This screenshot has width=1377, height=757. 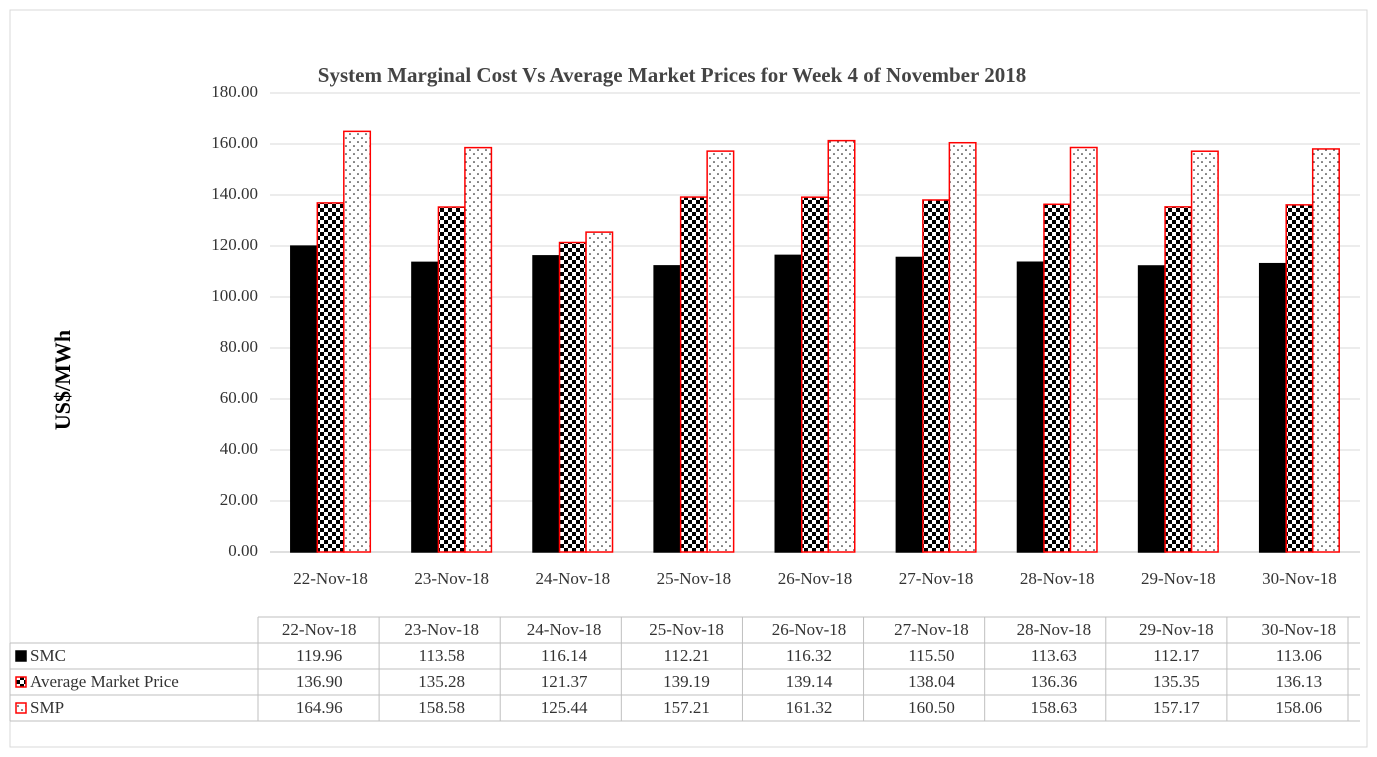 What do you see at coordinates (809, 707) in the screenshot?
I see `table-cell: 161.32` at bounding box center [809, 707].